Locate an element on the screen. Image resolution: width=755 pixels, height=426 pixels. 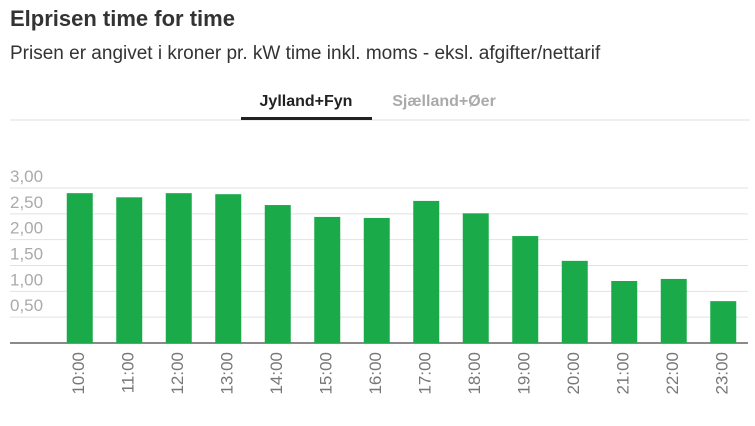
x-tick-label: 18:00 is located at coordinates (474, 373).